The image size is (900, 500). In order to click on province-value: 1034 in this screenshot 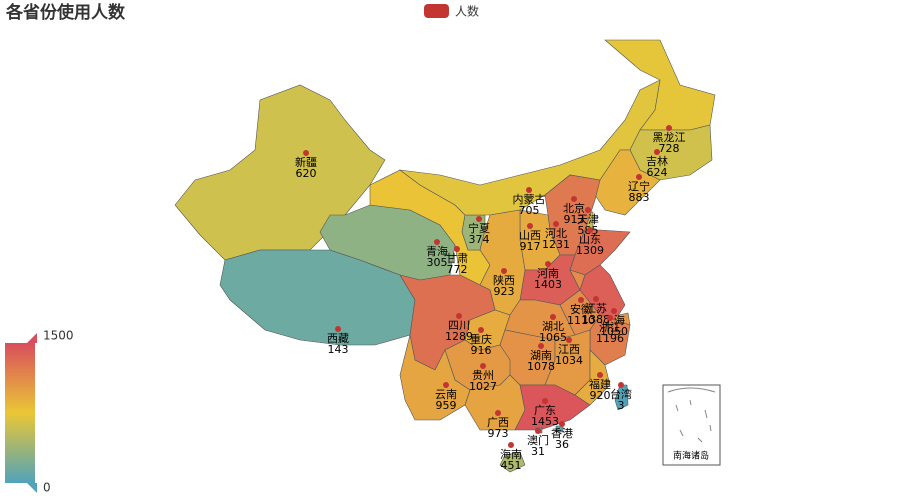, I will do `click(569, 360)`.